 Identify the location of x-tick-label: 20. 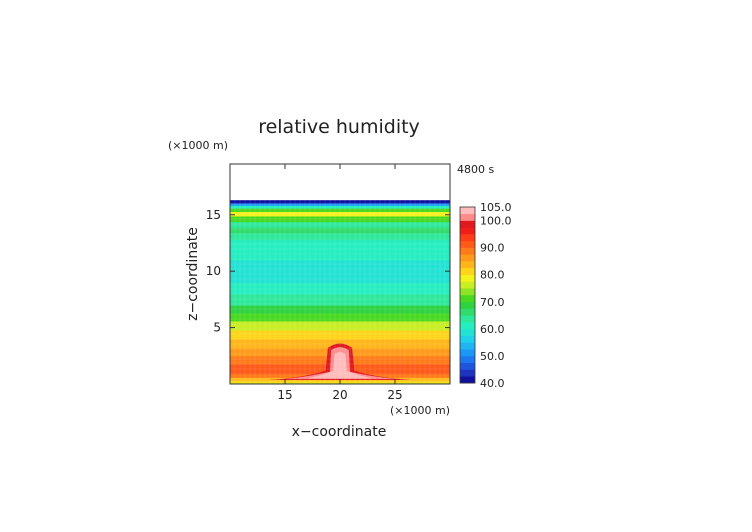
(339, 395).